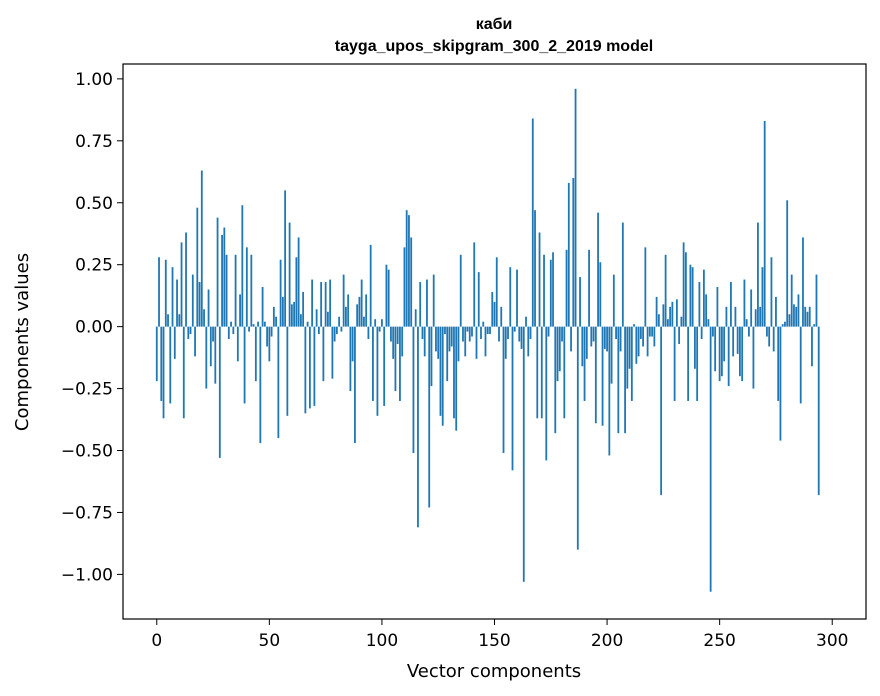 This screenshot has width=880, height=696. I want to click on x-tick-label: 50, so click(270, 641).